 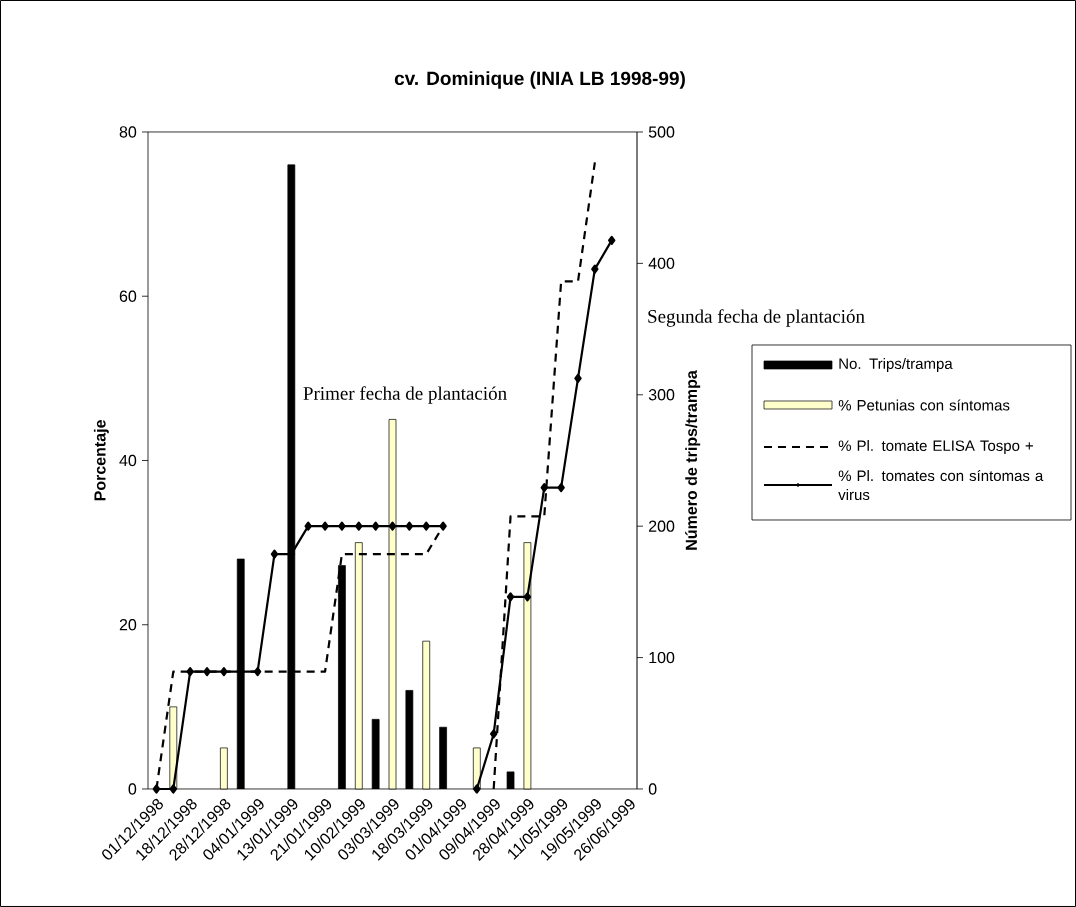 What do you see at coordinates (128, 460) in the screenshot?
I see `y-tick-label: 40` at bounding box center [128, 460].